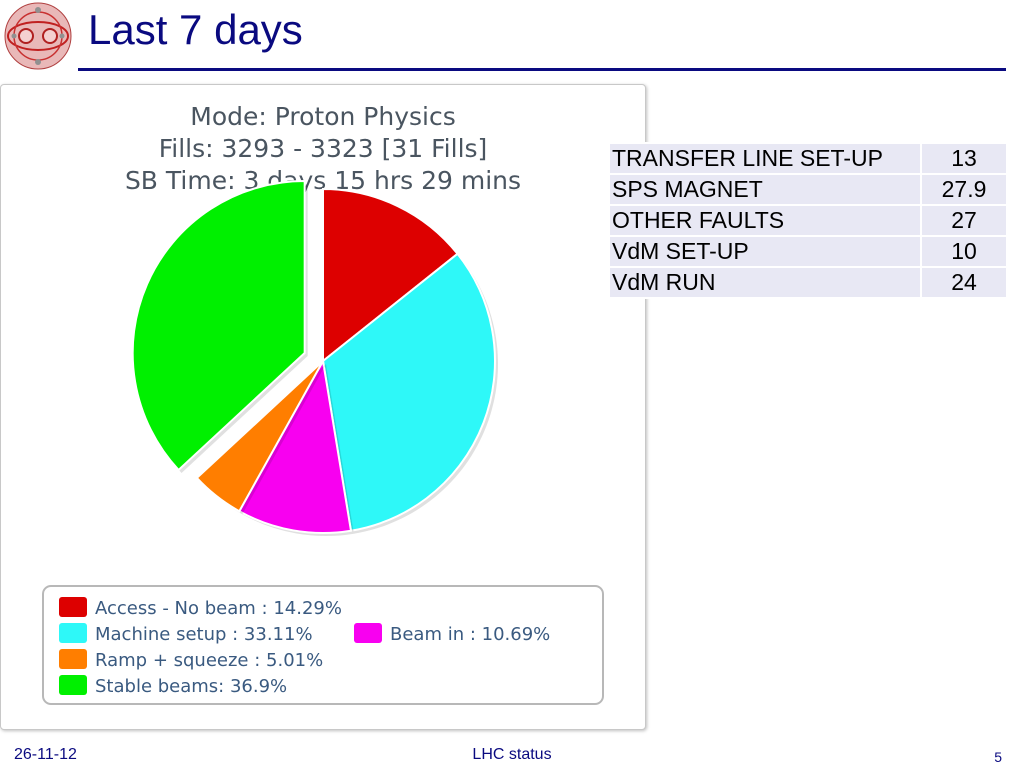 The height and width of the screenshot is (768, 1024). I want to click on table-row: SPS MAGNET 27.9, so click(808, 189).